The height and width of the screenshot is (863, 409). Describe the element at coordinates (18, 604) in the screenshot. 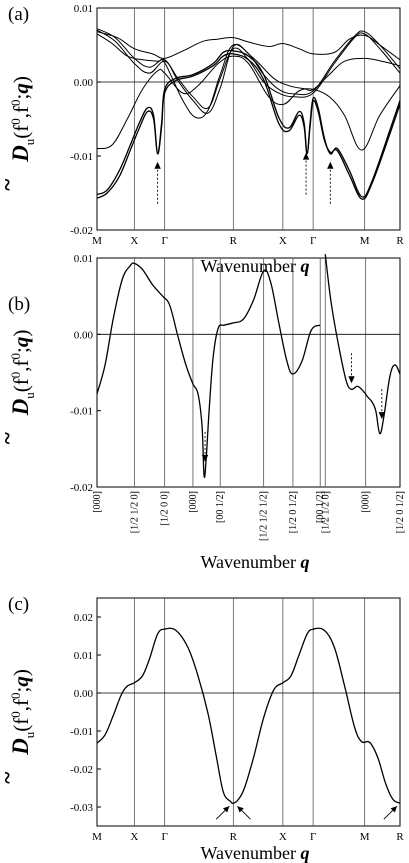

I see `panel-label: (c)` at that location.